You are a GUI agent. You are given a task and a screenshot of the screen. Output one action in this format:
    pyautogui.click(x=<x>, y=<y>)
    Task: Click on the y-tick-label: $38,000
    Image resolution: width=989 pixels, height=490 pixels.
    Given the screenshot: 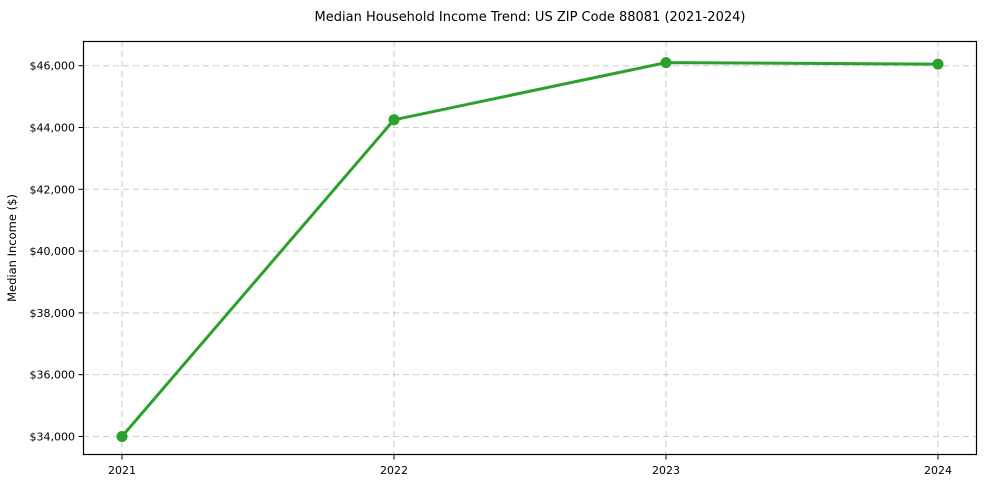 What is the action you would take?
    pyautogui.click(x=53, y=313)
    